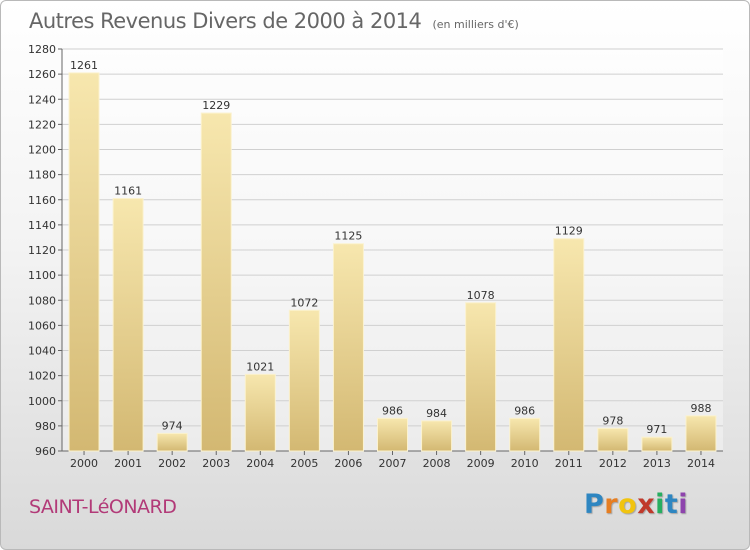 This screenshot has height=550, width=750. Describe the element at coordinates (172, 442) in the screenshot. I see `bar-2002` at that location.